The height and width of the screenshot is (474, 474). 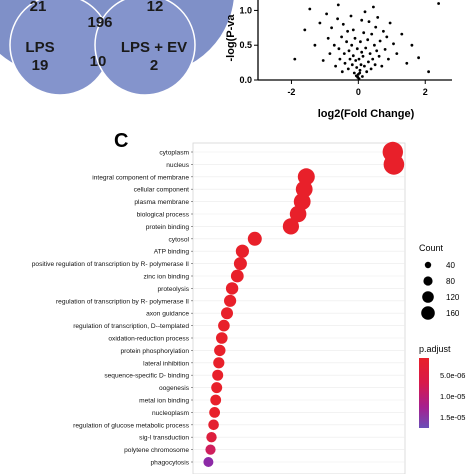 I want to click on size-legend-label: 40, so click(x=450, y=265).